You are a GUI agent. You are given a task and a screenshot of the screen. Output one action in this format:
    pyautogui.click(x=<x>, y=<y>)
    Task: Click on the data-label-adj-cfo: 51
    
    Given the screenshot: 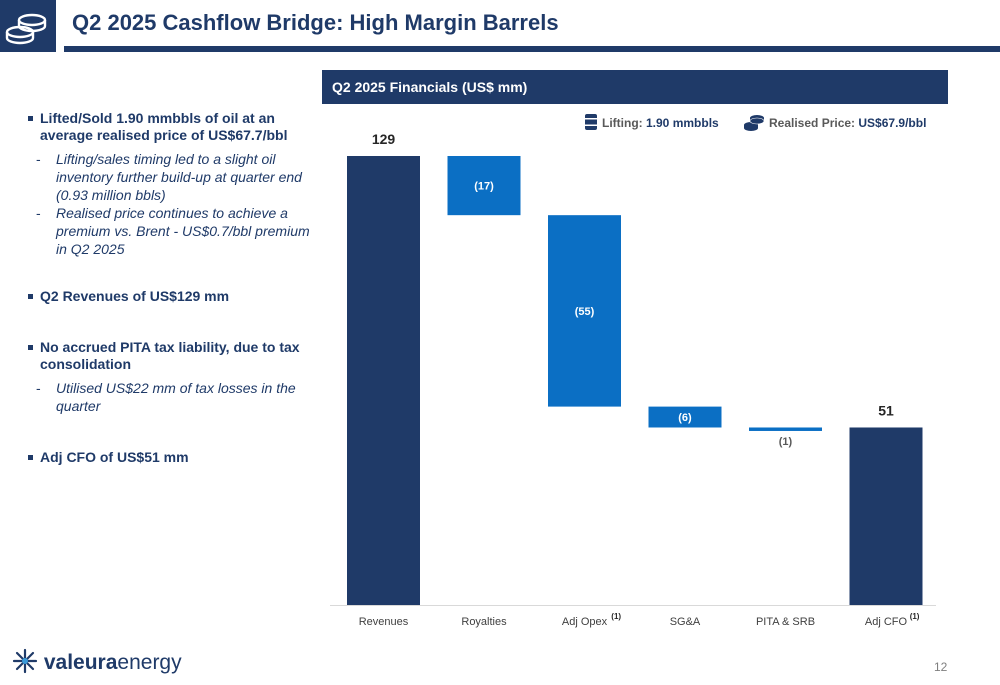 What is the action you would take?
    pyautogui.click(x=886, y=410)
    